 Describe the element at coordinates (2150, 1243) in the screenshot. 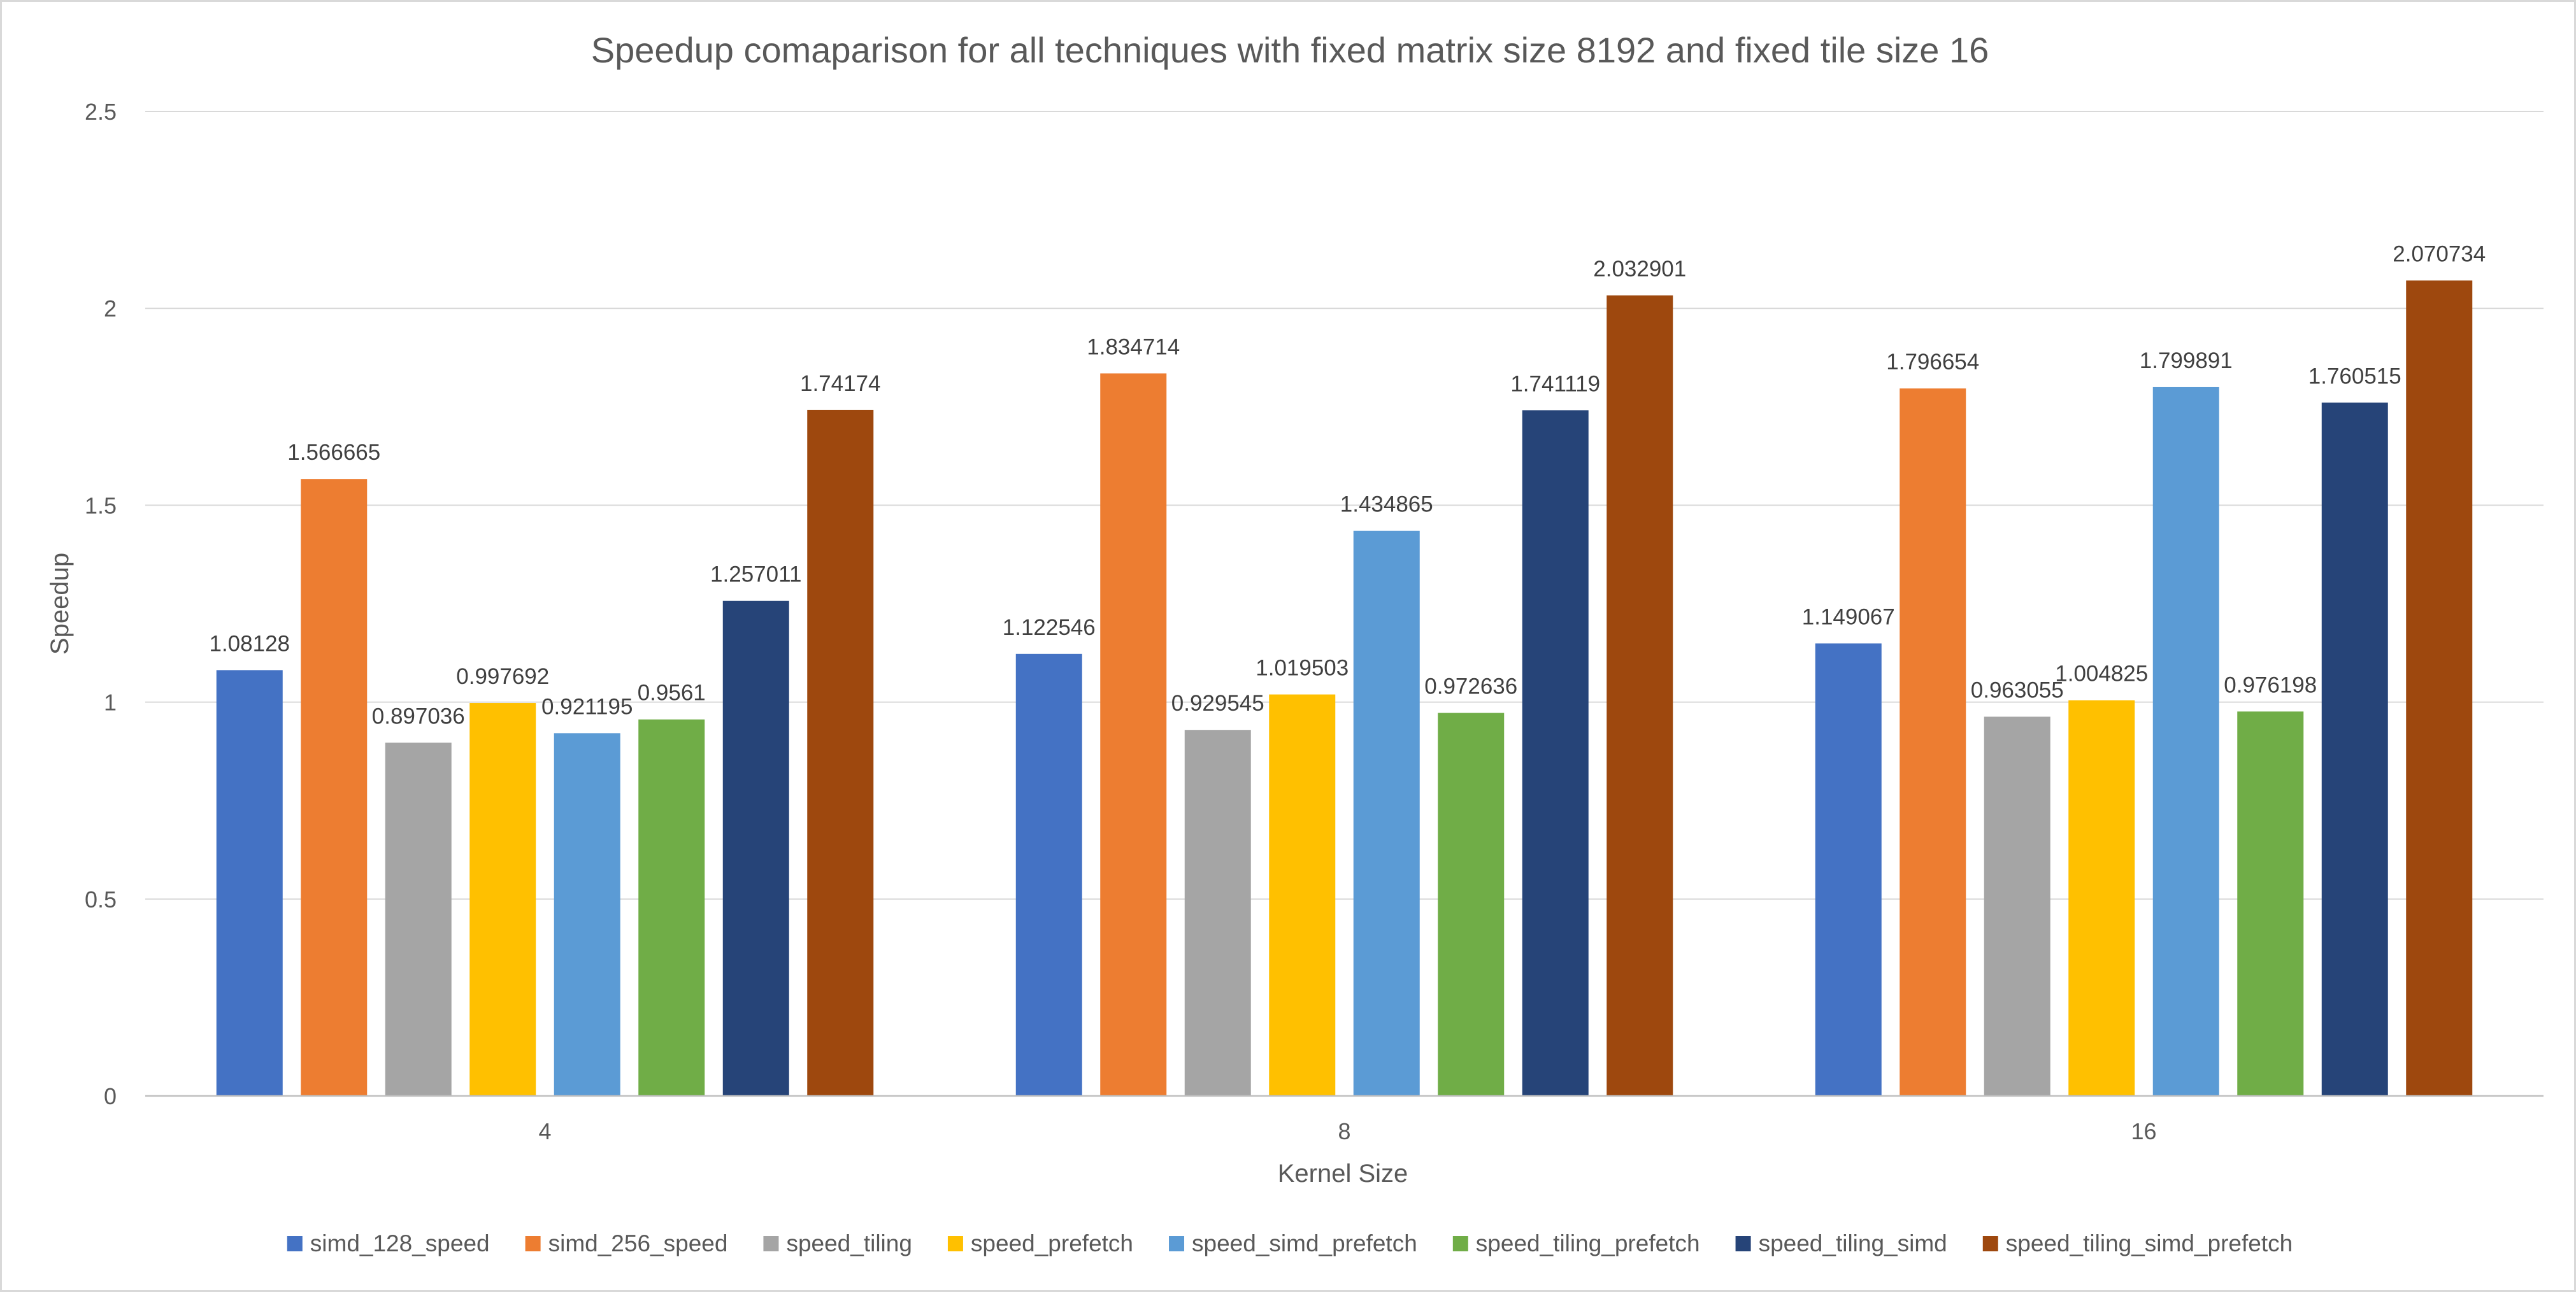

I see `legend-label-speed_tiling_simd_prefetch: speed_tiling_simd_prefetch` at that location.